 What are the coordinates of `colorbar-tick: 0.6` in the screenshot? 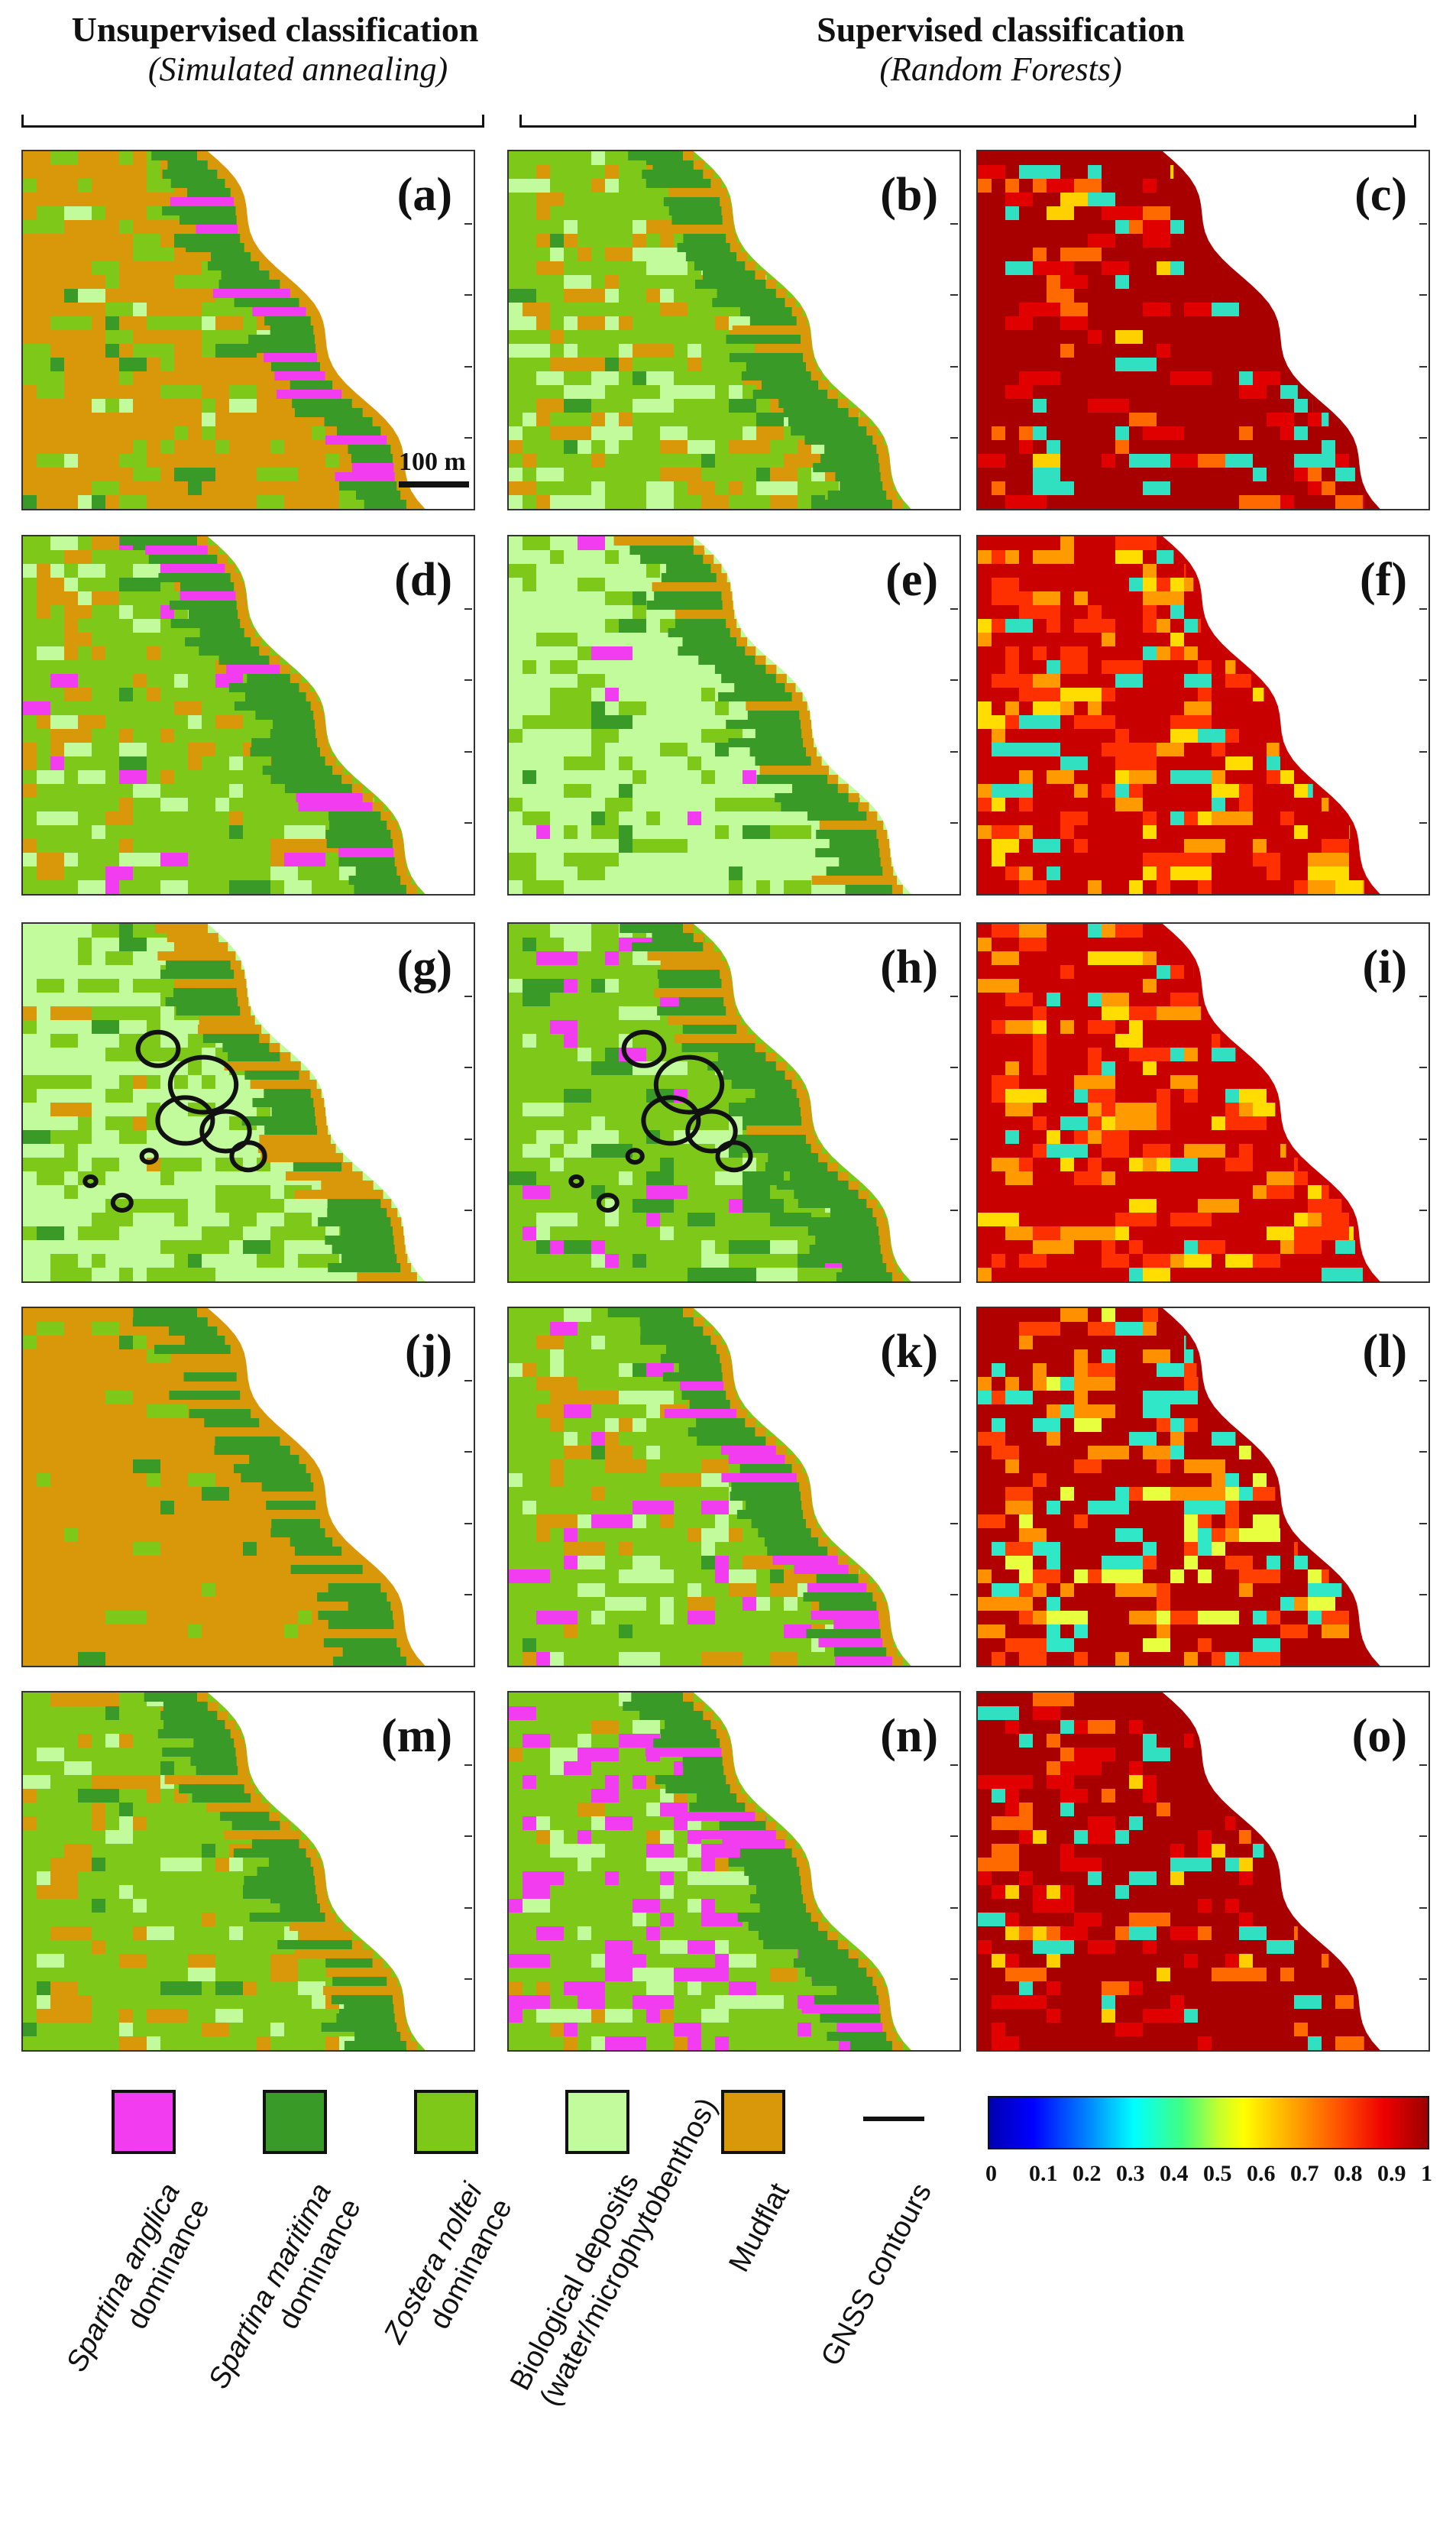 It's located at (1262, 2174).